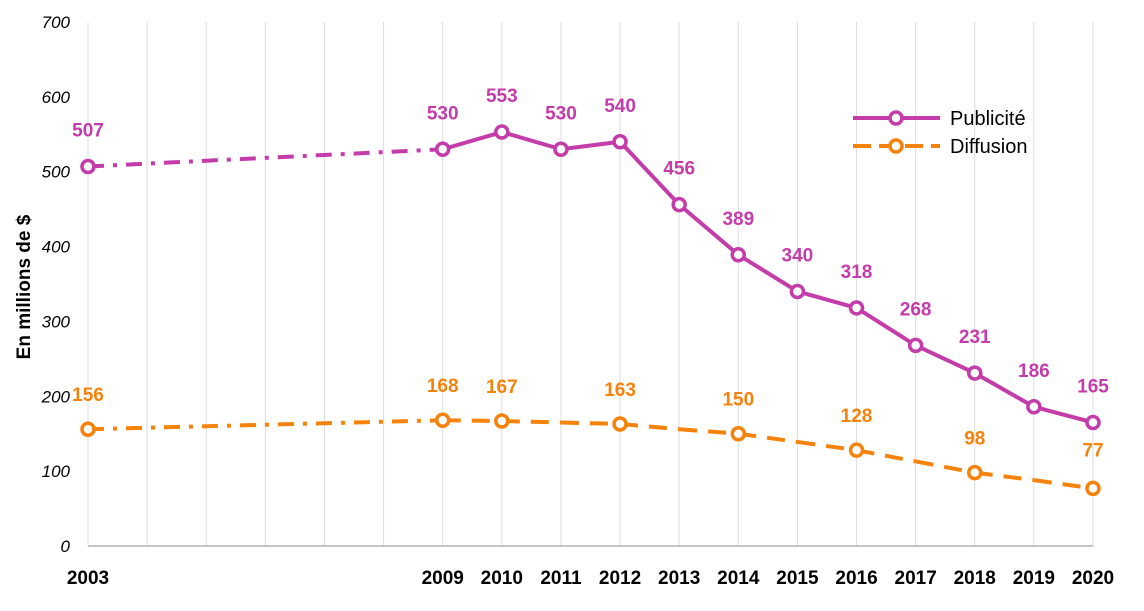 The width and height of the screenshot is (1144, 611). I want to click on x-tick-label: 2018, so click(975, 578).